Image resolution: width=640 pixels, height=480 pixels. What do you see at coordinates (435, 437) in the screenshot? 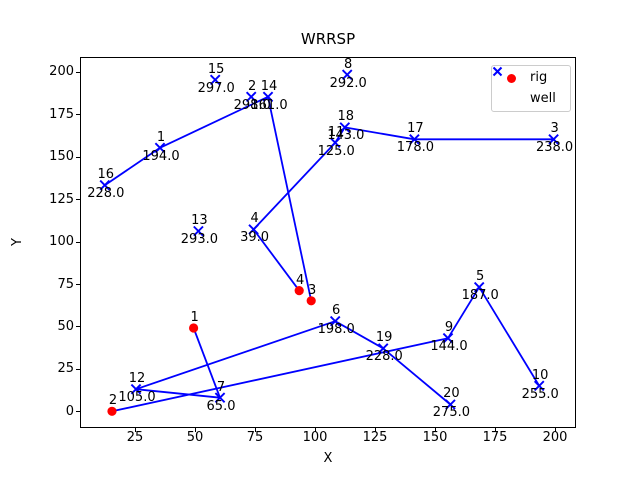
I see `x-tick-label: 150` at bounding box center [435, 437].